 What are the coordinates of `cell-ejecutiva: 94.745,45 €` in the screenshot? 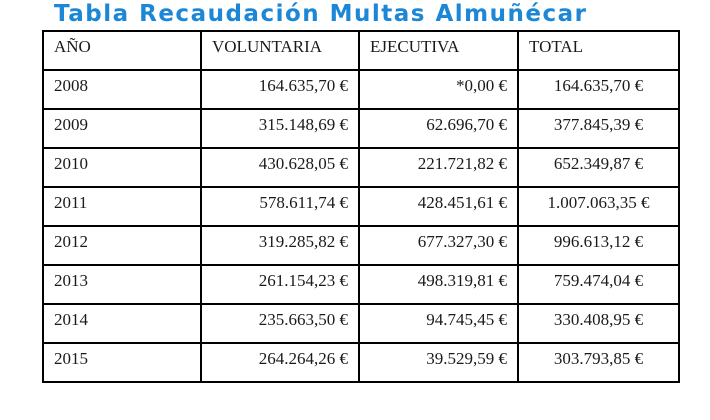 It's located at (438, 323).